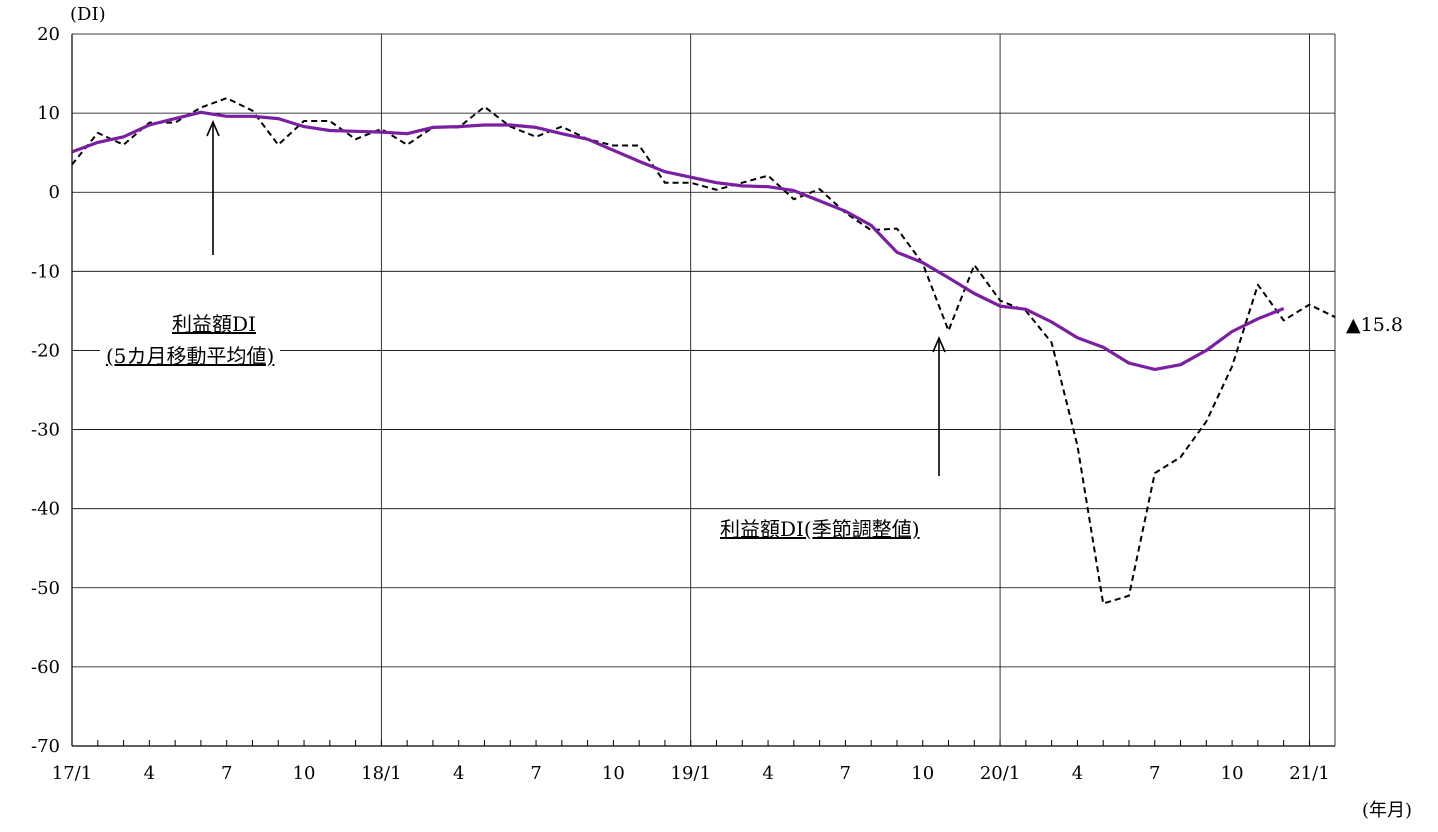 The image size is (1438, 832). What do you see at coordinates (88, 14) in the screenshot?
I see `y-axis-label: (DI)` at bounding box center [88, 14].